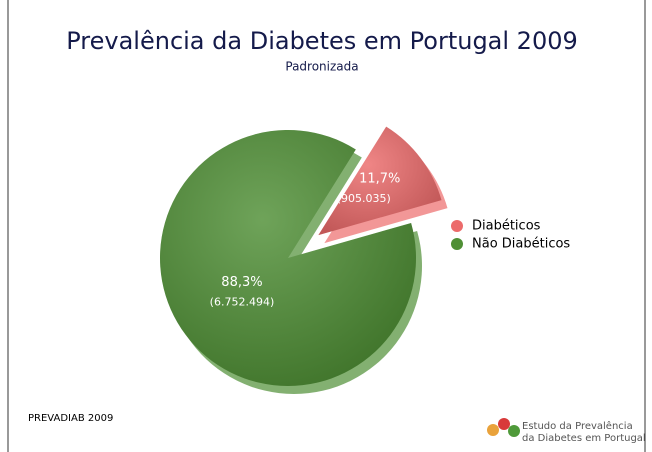 This screenshot has width=652, height=452. What do you see at coordinates (321, 67) in the screenshot?
I see `chart-subtitle: Padronizada` at bounding box center [321, 67].